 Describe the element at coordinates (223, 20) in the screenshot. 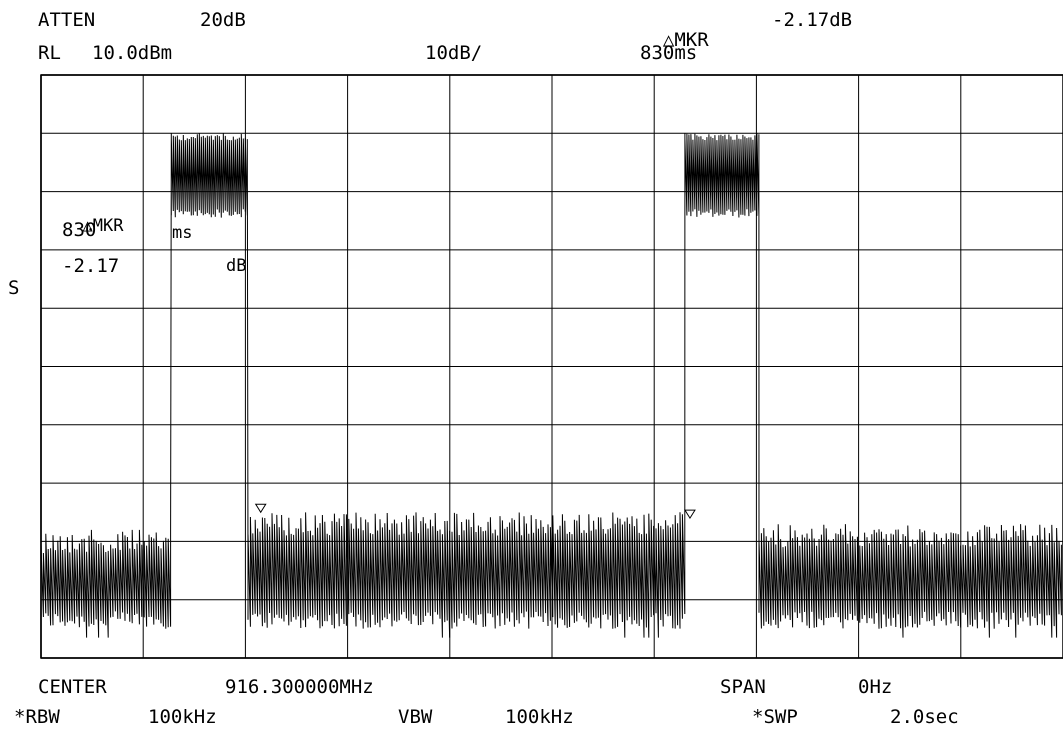

I see `atten-value: 20dB` at that location.